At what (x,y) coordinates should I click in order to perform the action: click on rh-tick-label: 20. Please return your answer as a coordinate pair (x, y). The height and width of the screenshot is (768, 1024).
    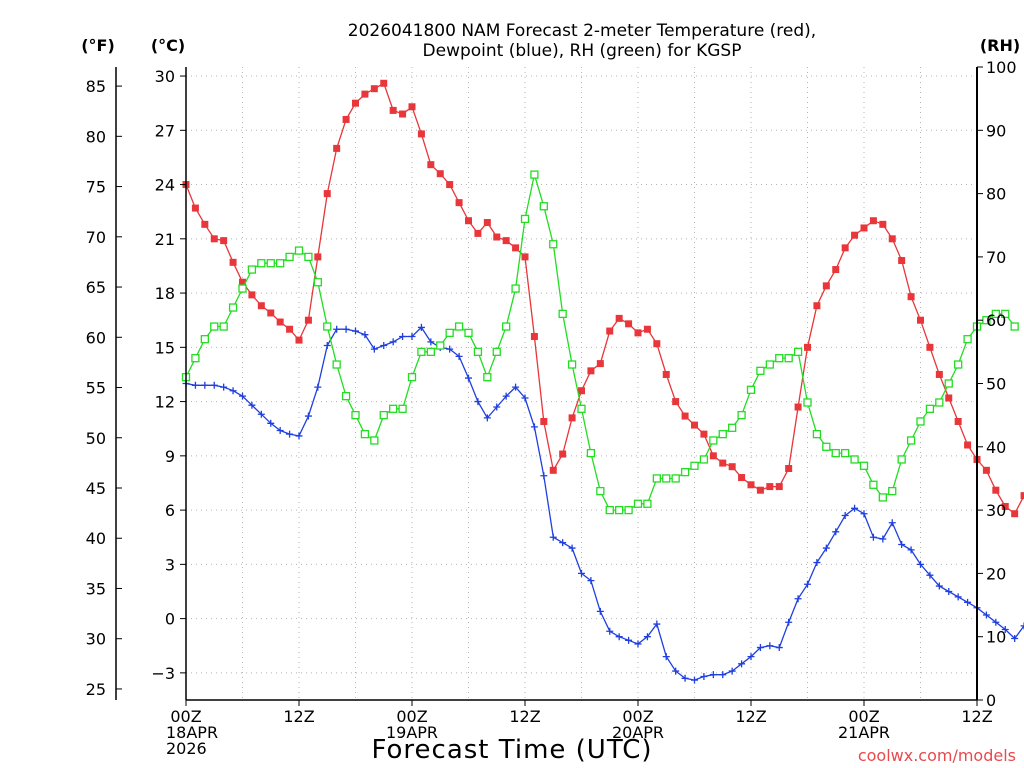
    Looking at the image, I should click on (996, 573).